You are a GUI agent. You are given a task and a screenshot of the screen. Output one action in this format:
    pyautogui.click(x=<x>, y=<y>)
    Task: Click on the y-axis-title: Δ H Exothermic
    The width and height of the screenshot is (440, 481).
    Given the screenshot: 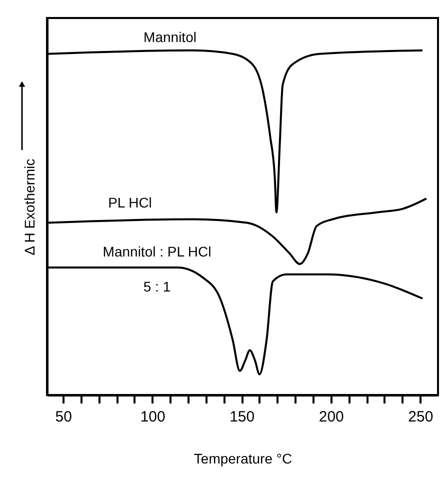 What is the action you would take?
    pyautogui.click(x=30, y=207)
    